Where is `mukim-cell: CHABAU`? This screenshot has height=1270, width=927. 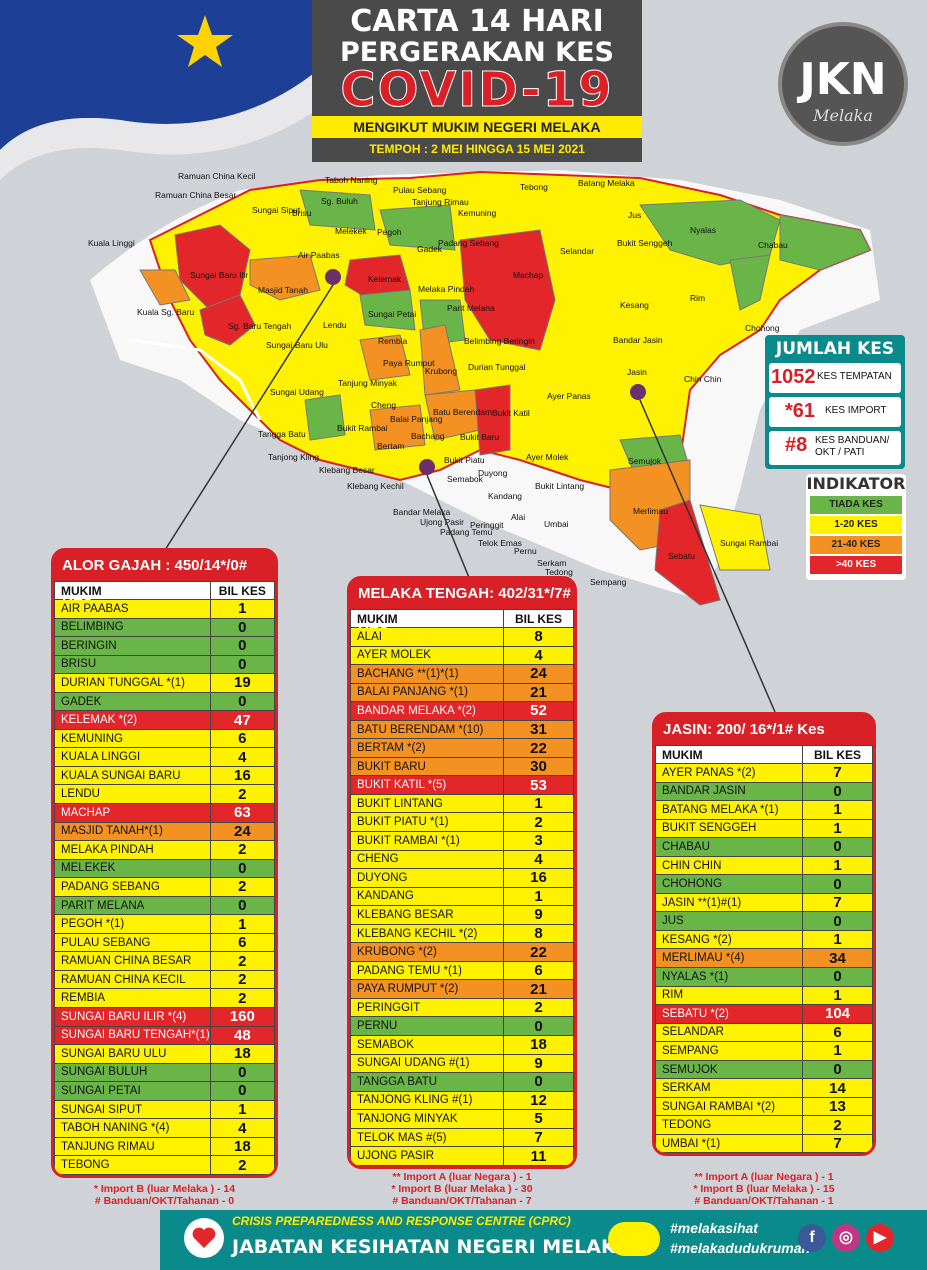
mukim-cell: CHABAU is located at coordinates (729, 847).